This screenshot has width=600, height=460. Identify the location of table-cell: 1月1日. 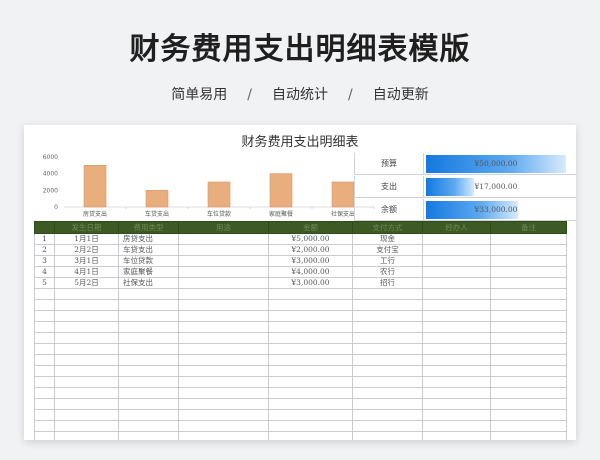
(86, 239).